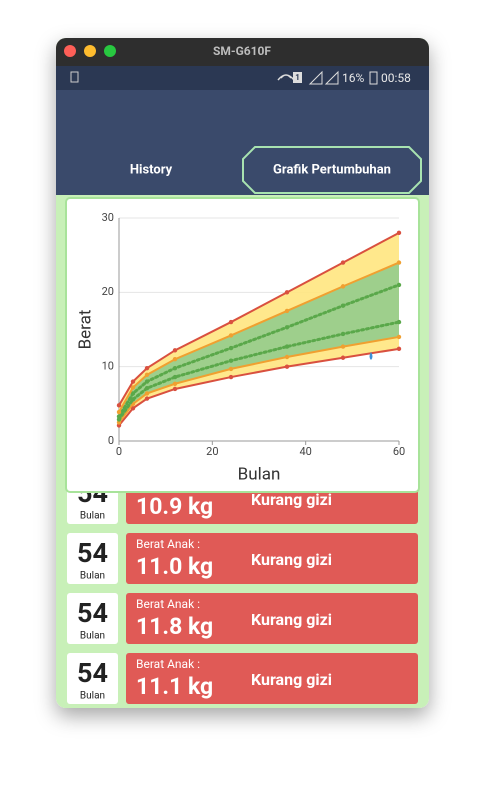 This screenshot has width=485, height=787. I want to click on status-bar, so click(242, 78).